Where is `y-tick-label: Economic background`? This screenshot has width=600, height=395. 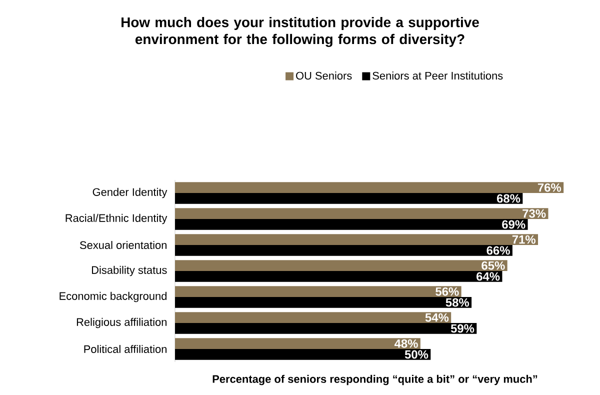
y-tick-label: Economic background is located at coordinates (113, 297).